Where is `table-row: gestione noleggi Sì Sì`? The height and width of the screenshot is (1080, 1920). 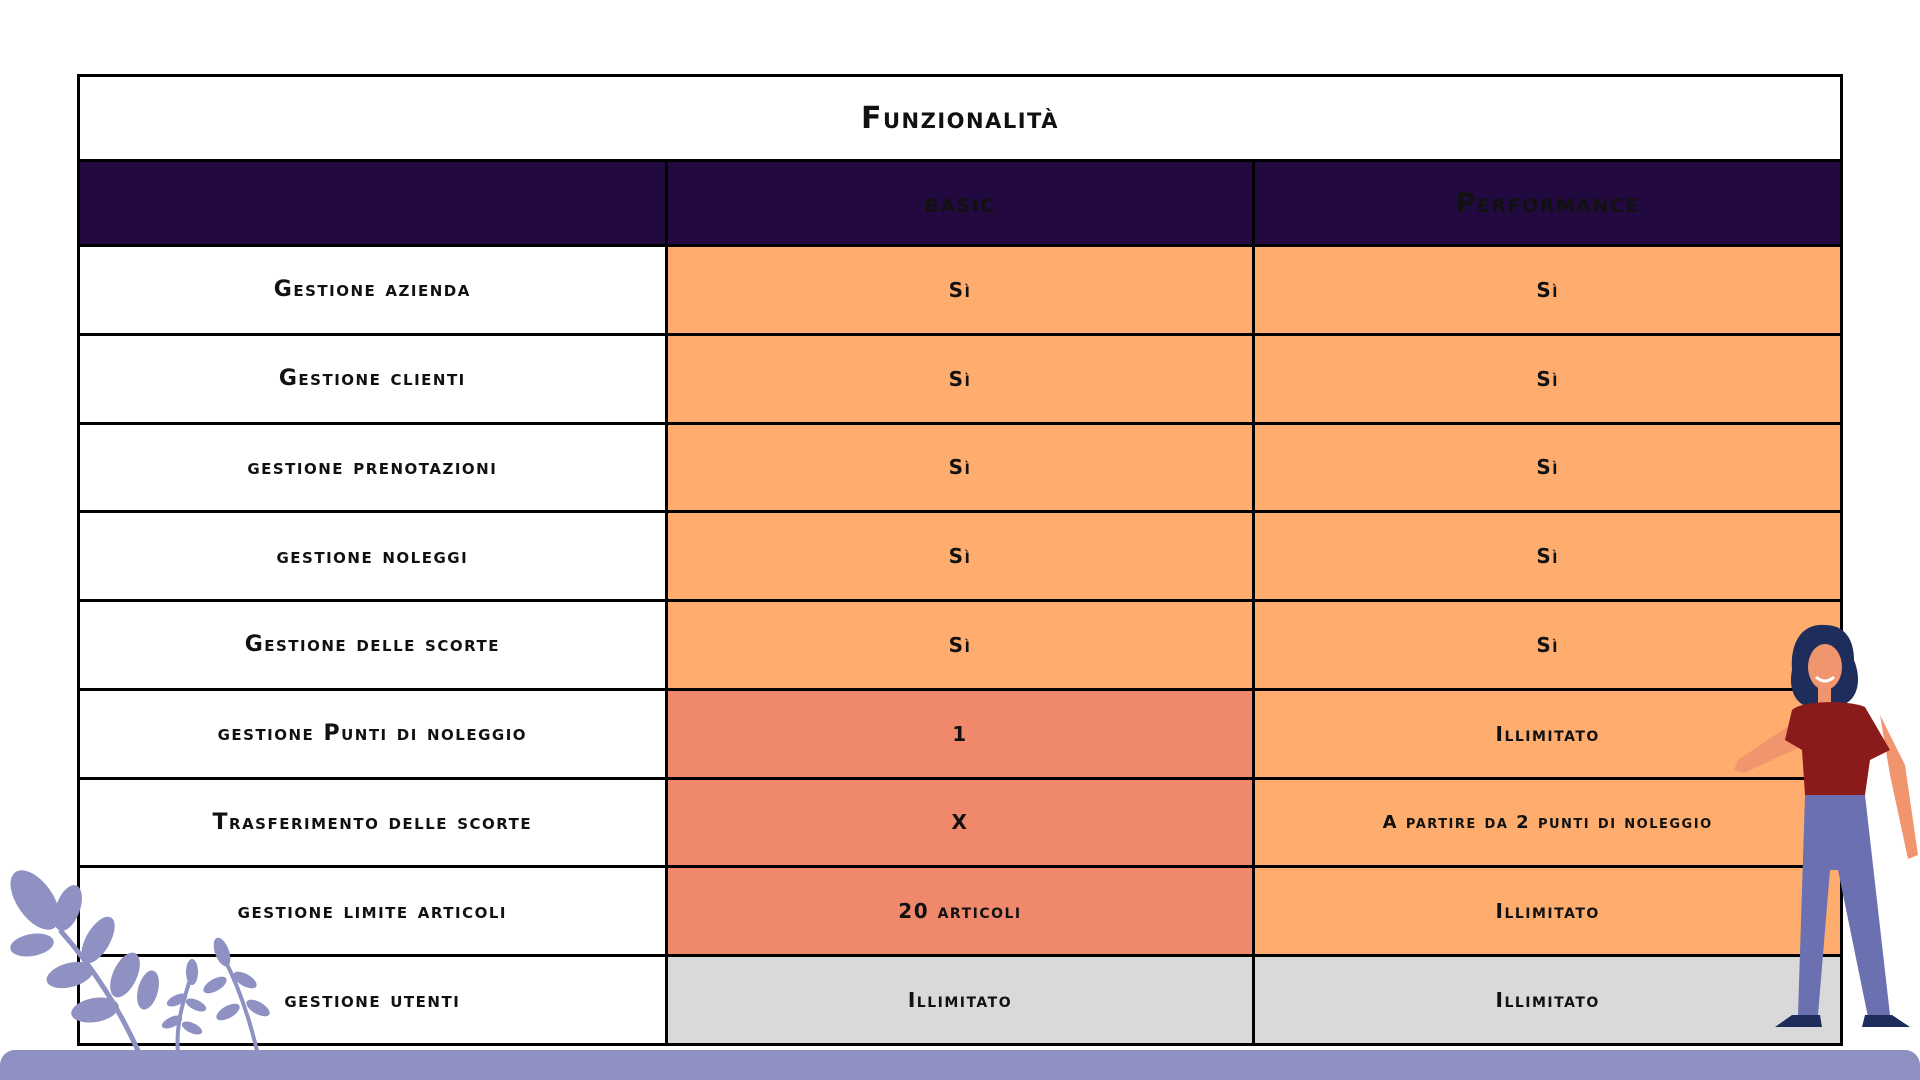
table-row: gestione noleggi Sì Sì is located at coordinates (960, 556).